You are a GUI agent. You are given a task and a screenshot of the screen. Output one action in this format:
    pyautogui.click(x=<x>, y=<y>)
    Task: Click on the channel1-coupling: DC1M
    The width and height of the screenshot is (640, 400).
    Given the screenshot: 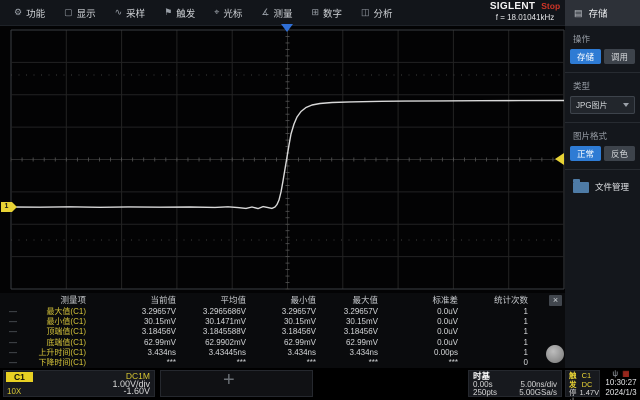 What is the action you would take?
    pyautogui.click(x=137, y=376)
    